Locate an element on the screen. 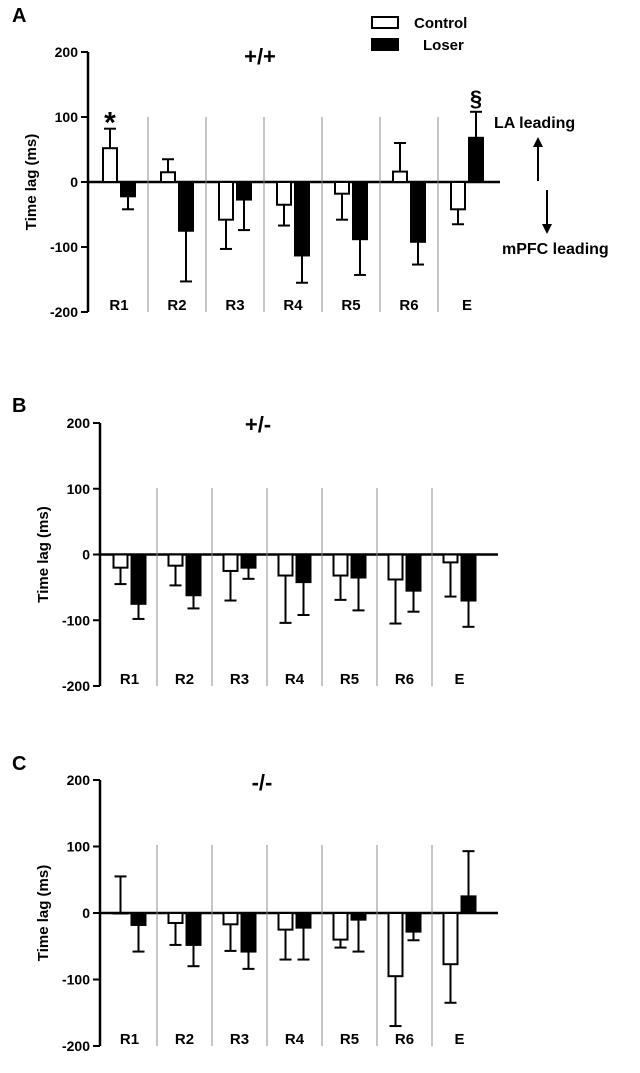 The image size is (640, 1073). la-leading-label: LA leading is located at coordinates (534, 123).